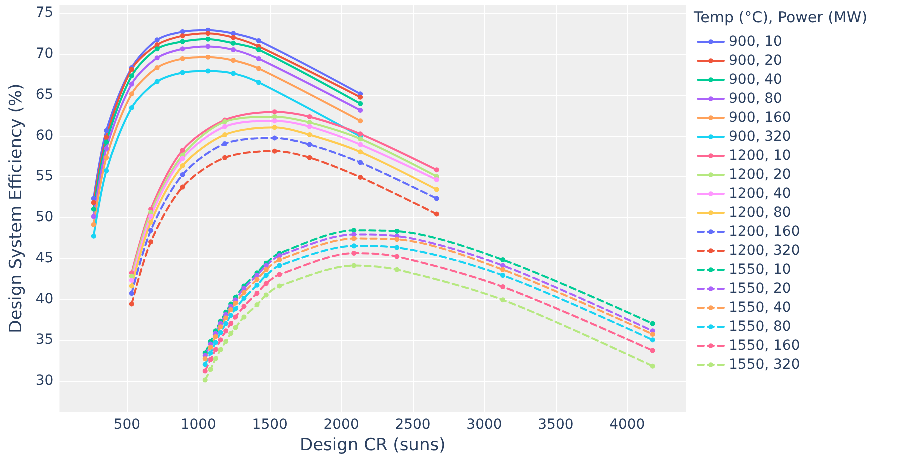 This screenshot has height=459, width=916. What do you see at coordinates (760, 308) in the screenshot?
I see `legend-label: 1550, 40` at bounding box center [760, 308].